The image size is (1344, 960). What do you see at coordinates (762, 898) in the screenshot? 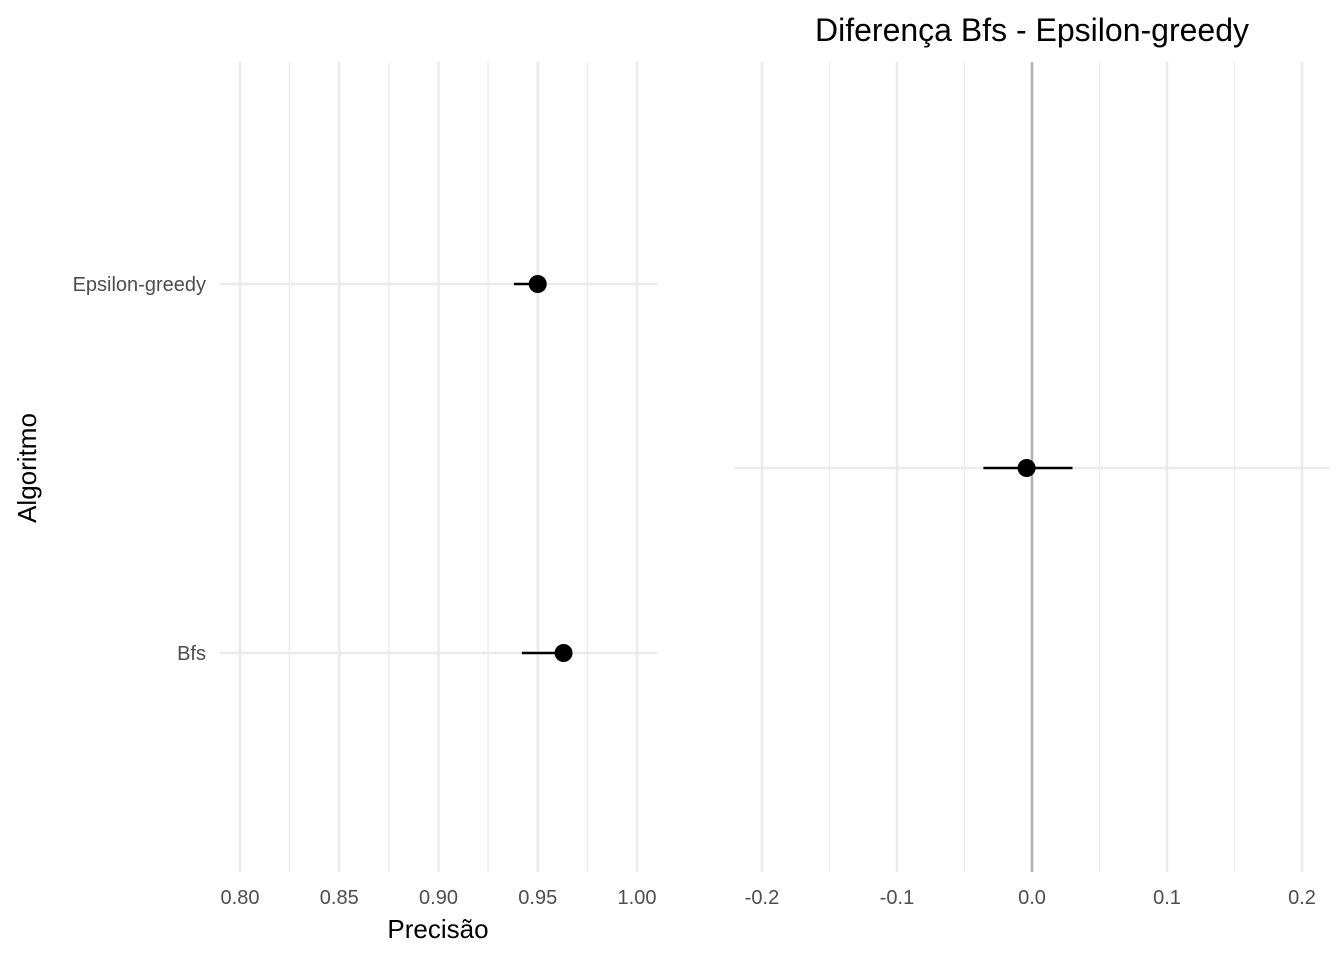
I see `difference-tick-label: -0.2` at bounding box center [762, 898].